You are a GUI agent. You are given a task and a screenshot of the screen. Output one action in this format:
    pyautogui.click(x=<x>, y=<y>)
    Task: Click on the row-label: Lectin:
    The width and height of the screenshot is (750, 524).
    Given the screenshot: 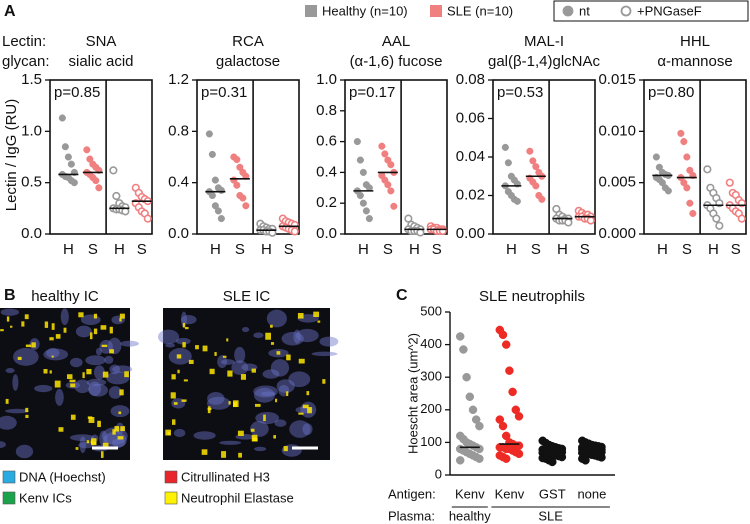 What is the action you would take?
    pyautogui.click(x=24, y=41)
    